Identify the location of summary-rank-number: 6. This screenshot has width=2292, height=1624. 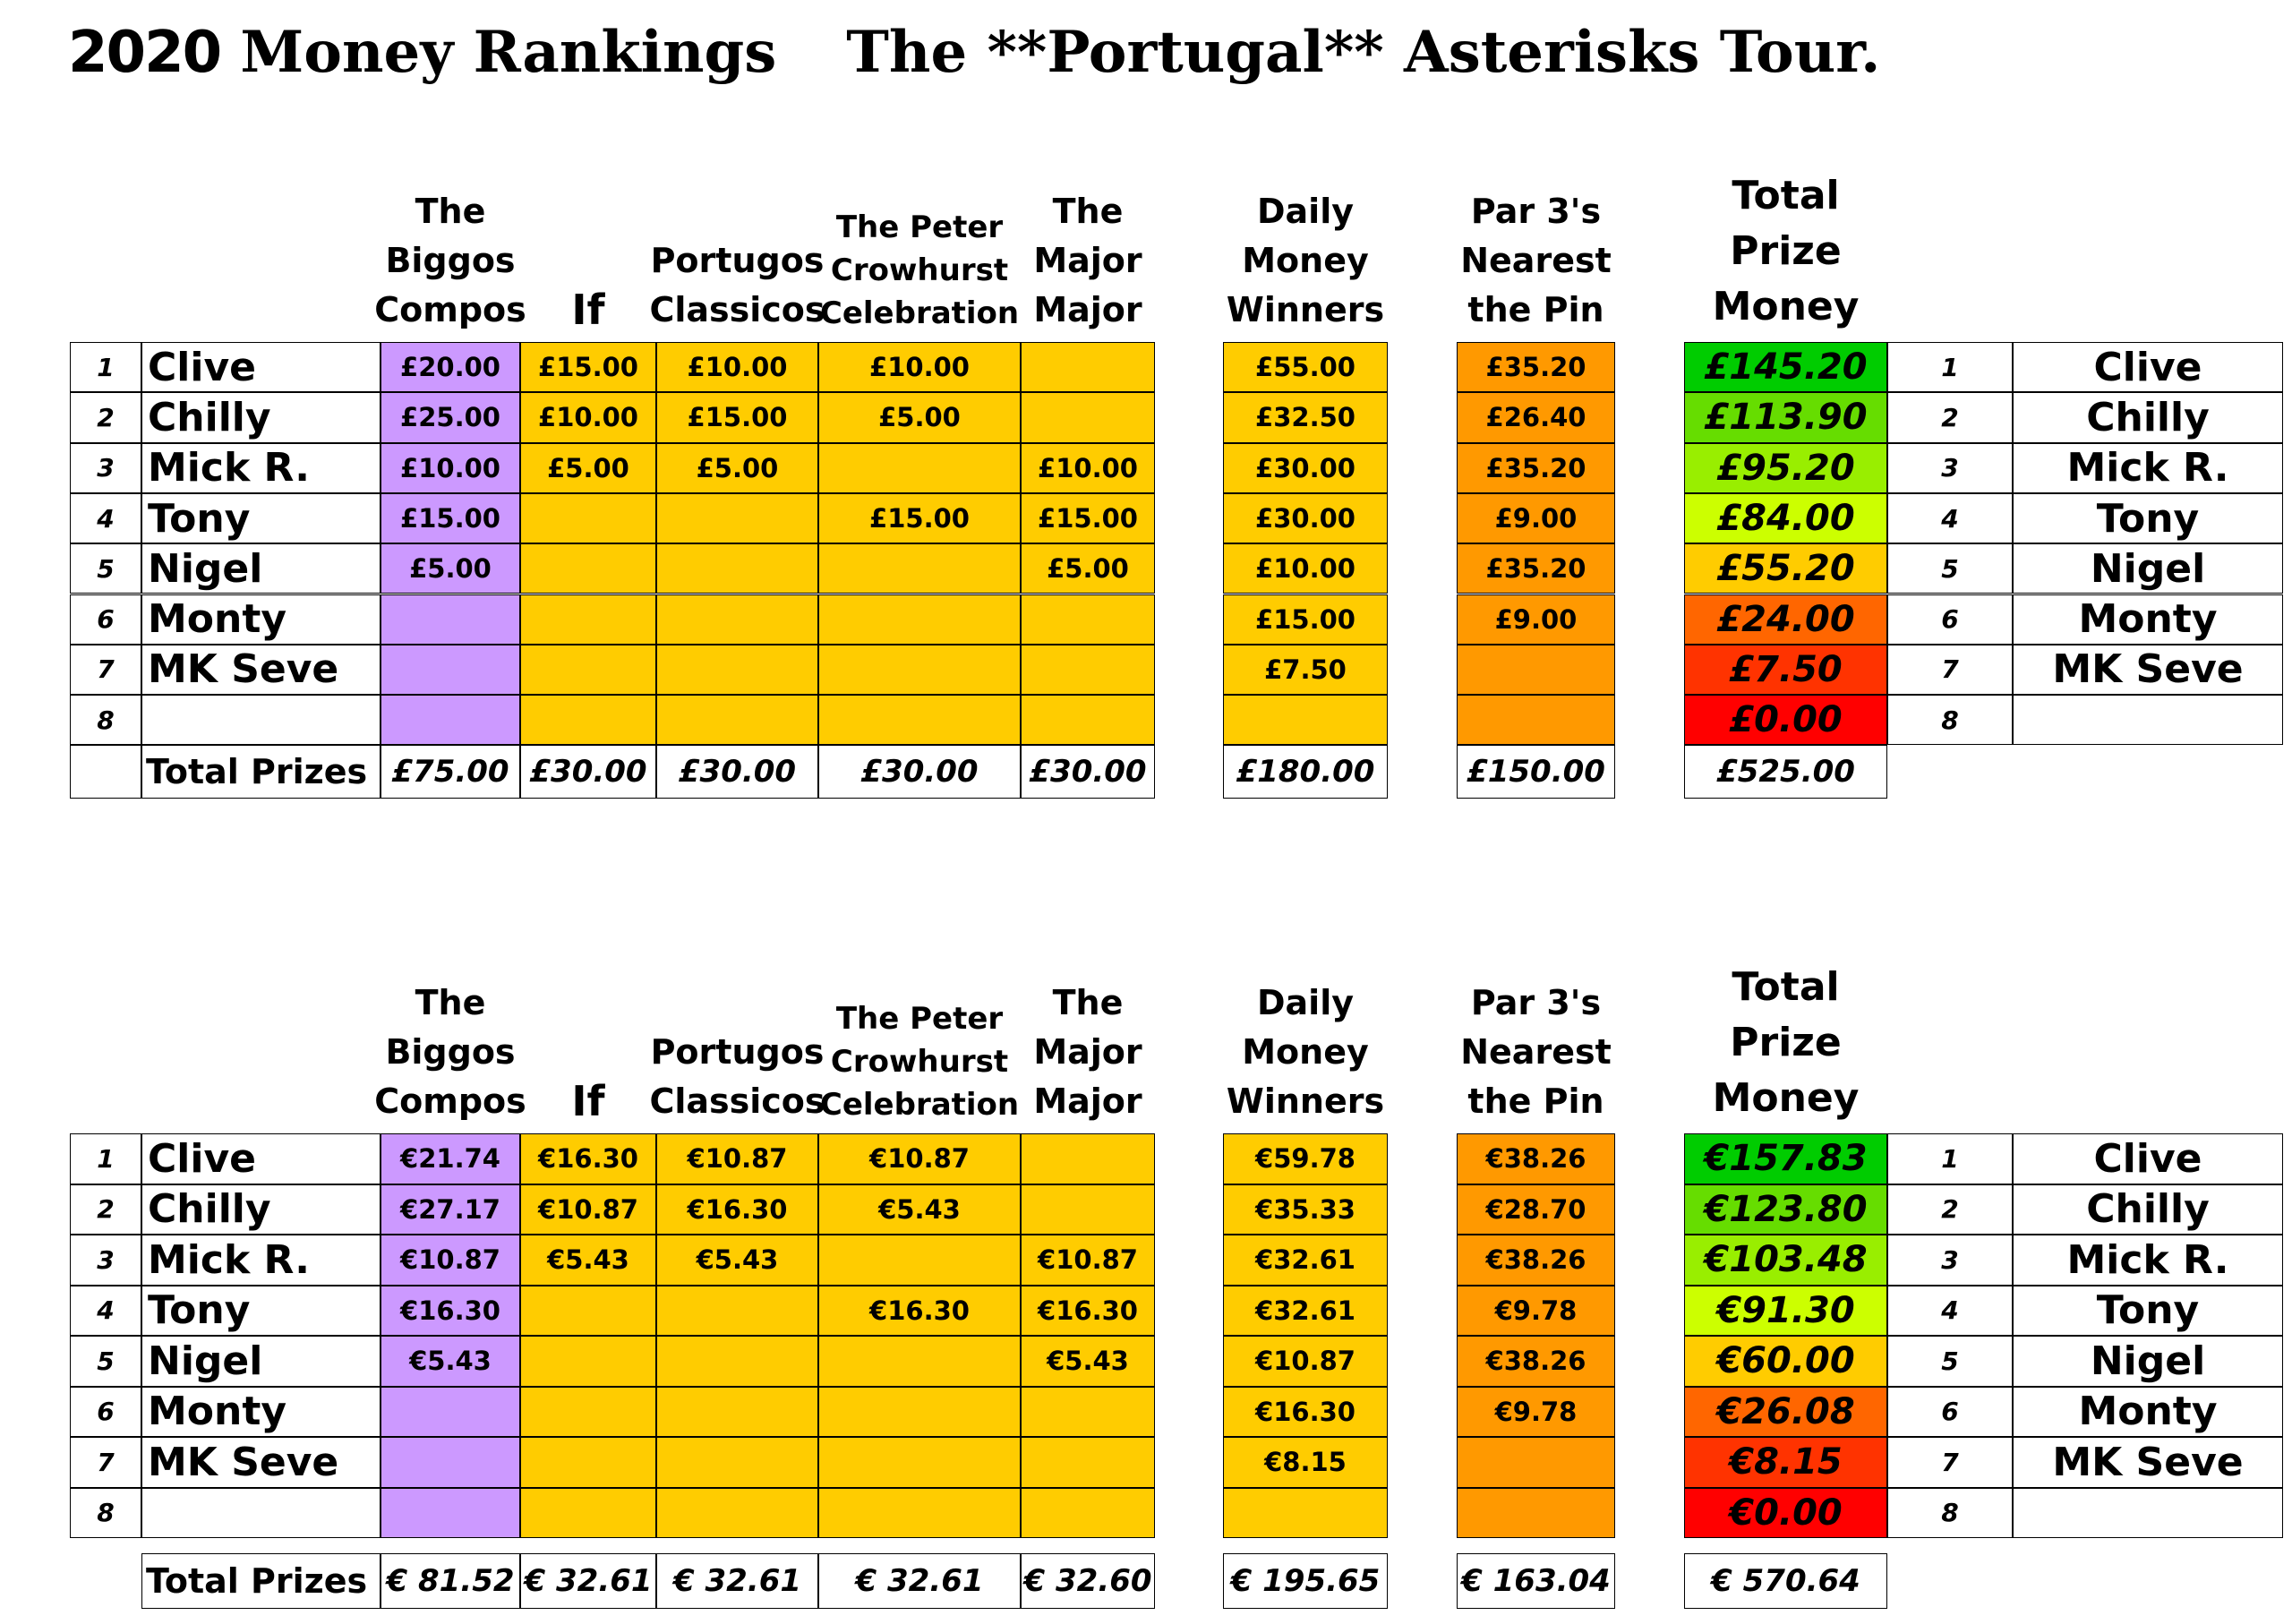
(1950, 1411).